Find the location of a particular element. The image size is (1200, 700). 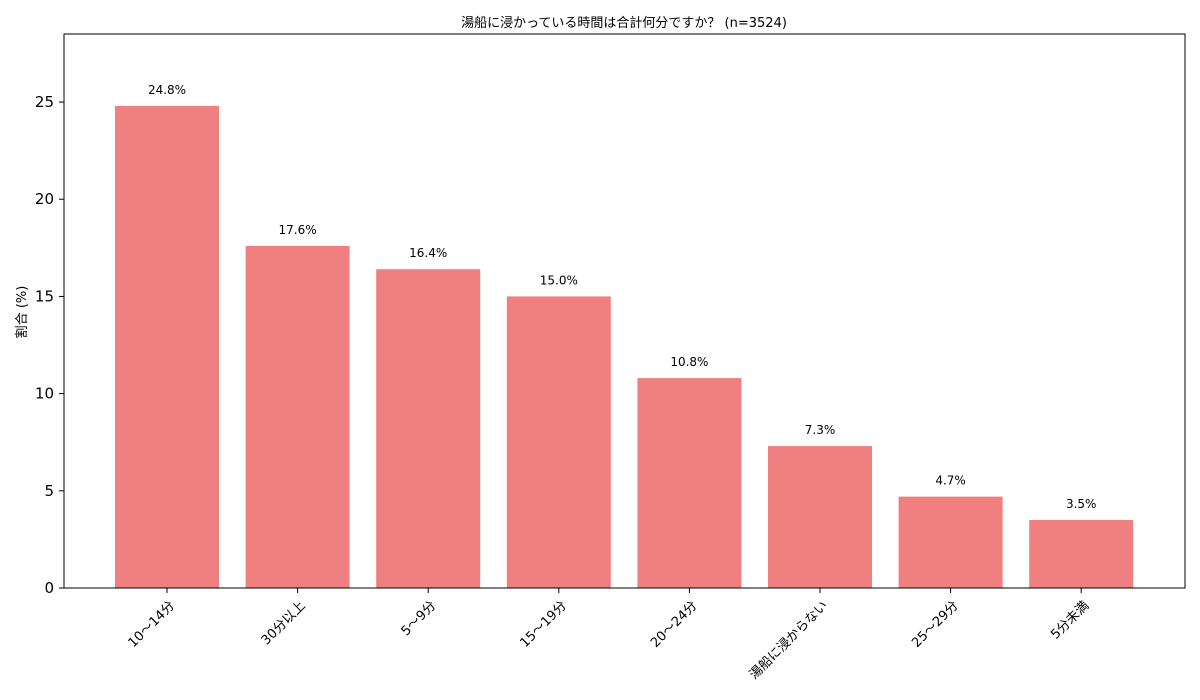

data-label: 24.8% is located at coordinates (167, 90).